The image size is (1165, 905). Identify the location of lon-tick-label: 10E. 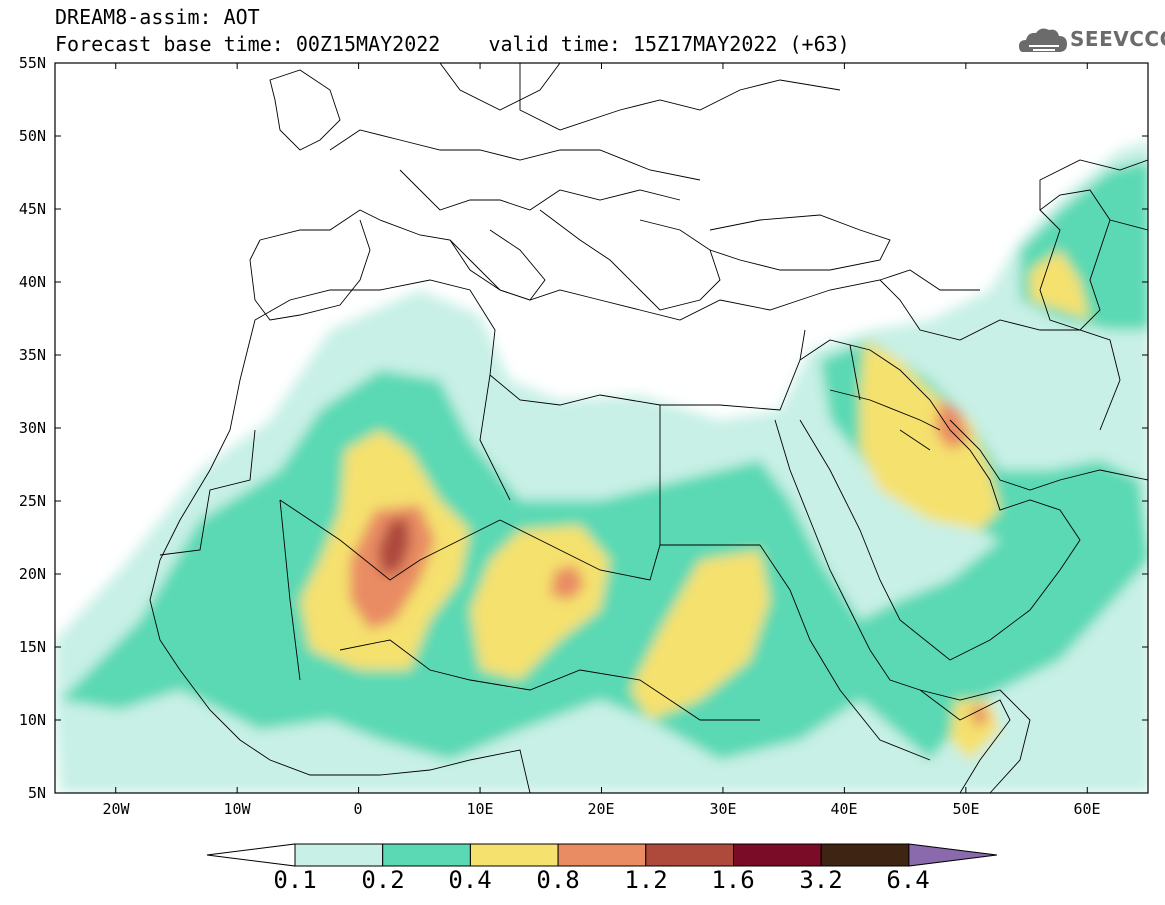
(480, 809).